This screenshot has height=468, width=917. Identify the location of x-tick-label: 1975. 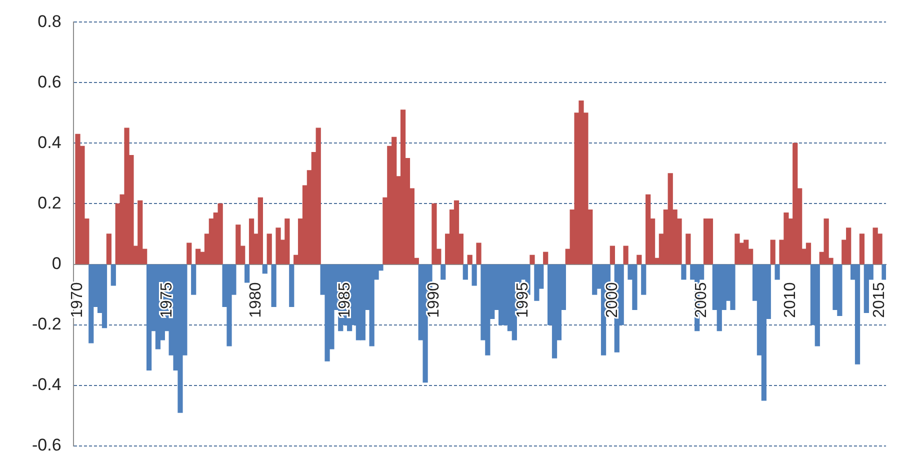
(167, 300).